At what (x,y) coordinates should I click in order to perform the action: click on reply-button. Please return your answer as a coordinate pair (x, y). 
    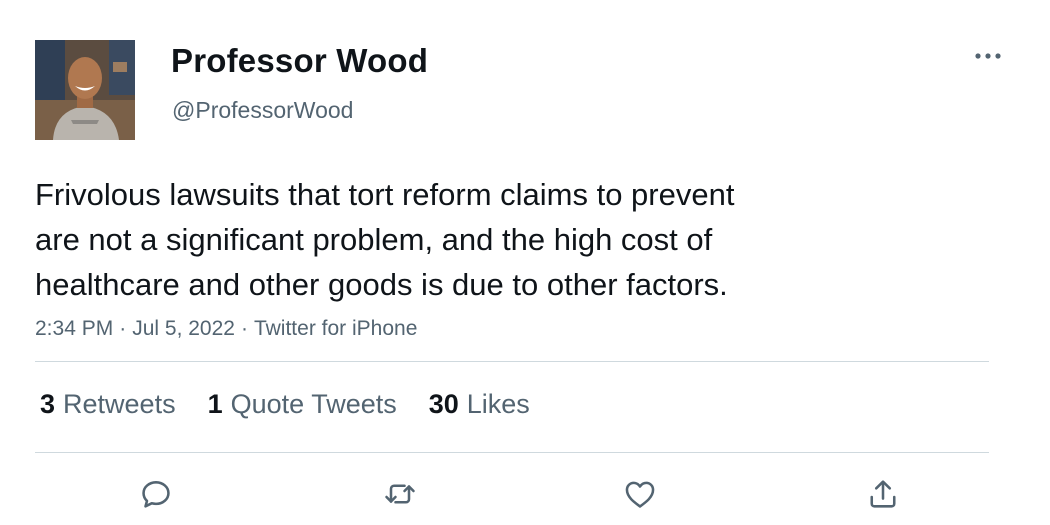
    Looking at the image, I should click on (156, 494).